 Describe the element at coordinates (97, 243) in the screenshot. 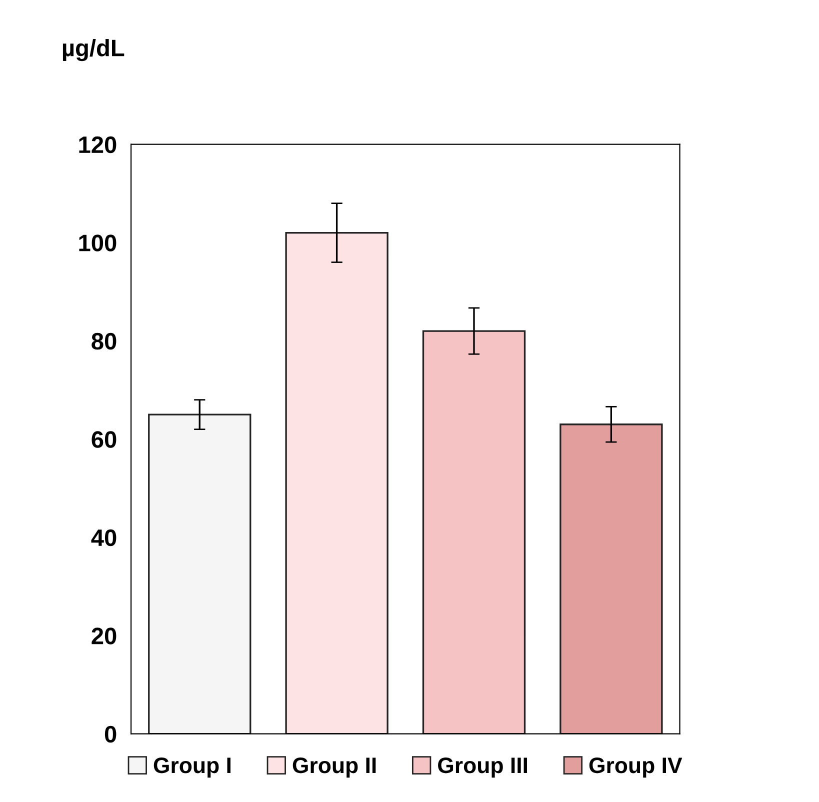

I see `y-tick-label: 100` at that location.